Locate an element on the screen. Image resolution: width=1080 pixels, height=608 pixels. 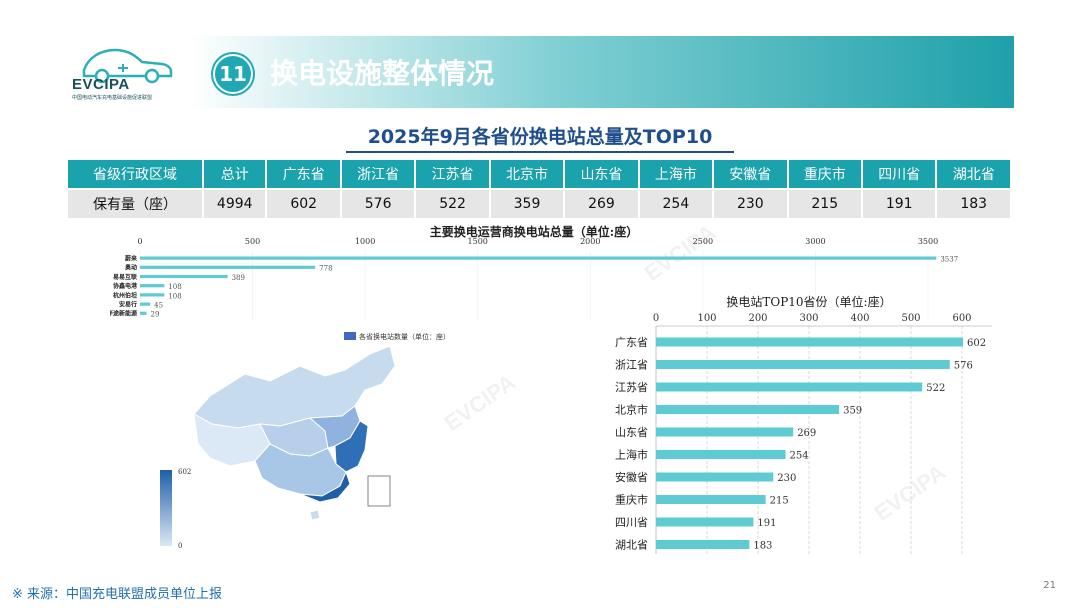
category-label: 杭州伯坦 is located at coordinates (125, 295).